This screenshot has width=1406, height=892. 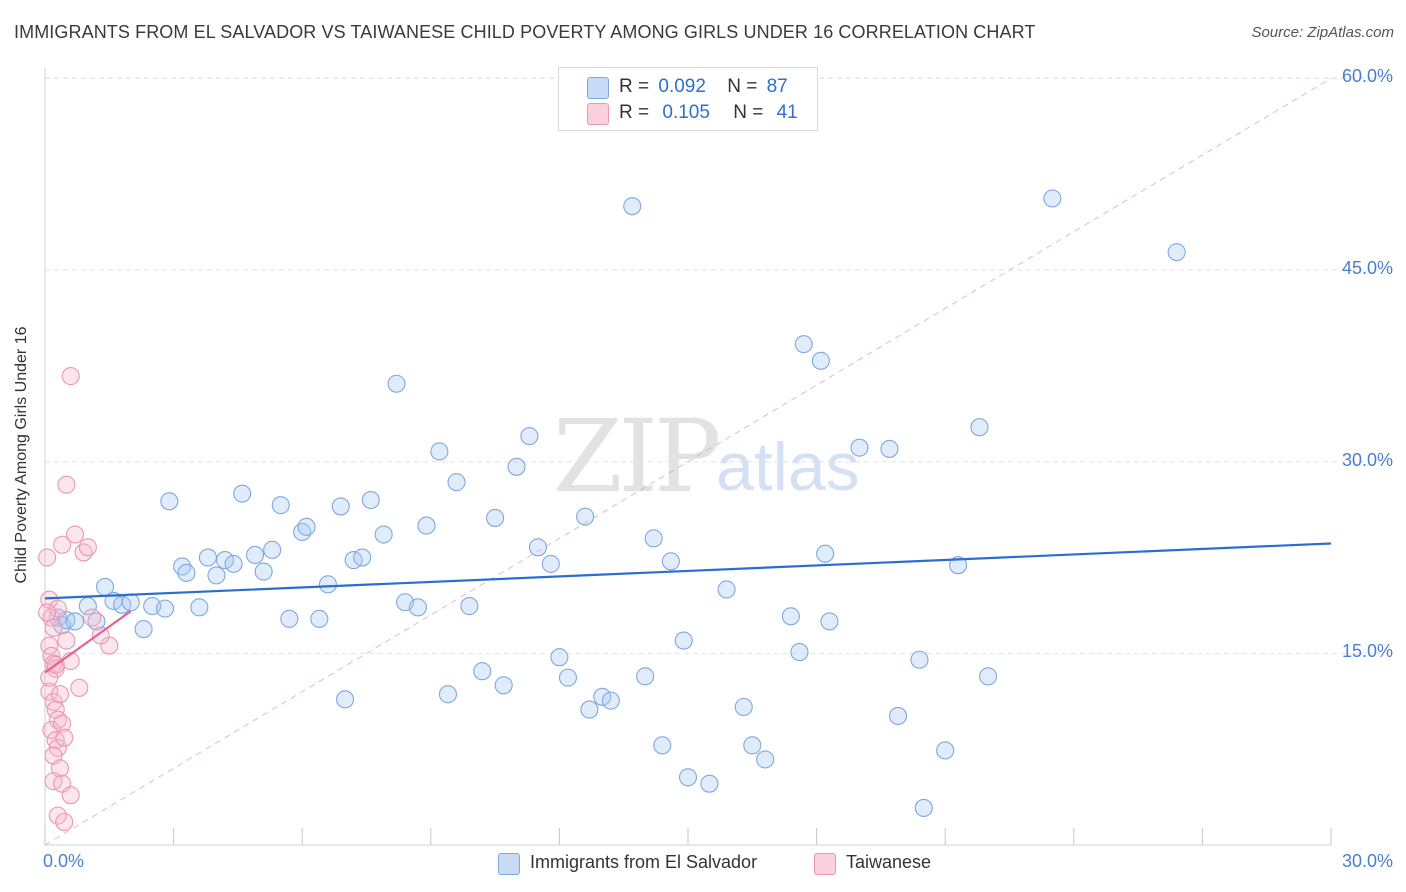 I want to click on x-tick-label-max: 30.0%, so click(x=1367, y=861).